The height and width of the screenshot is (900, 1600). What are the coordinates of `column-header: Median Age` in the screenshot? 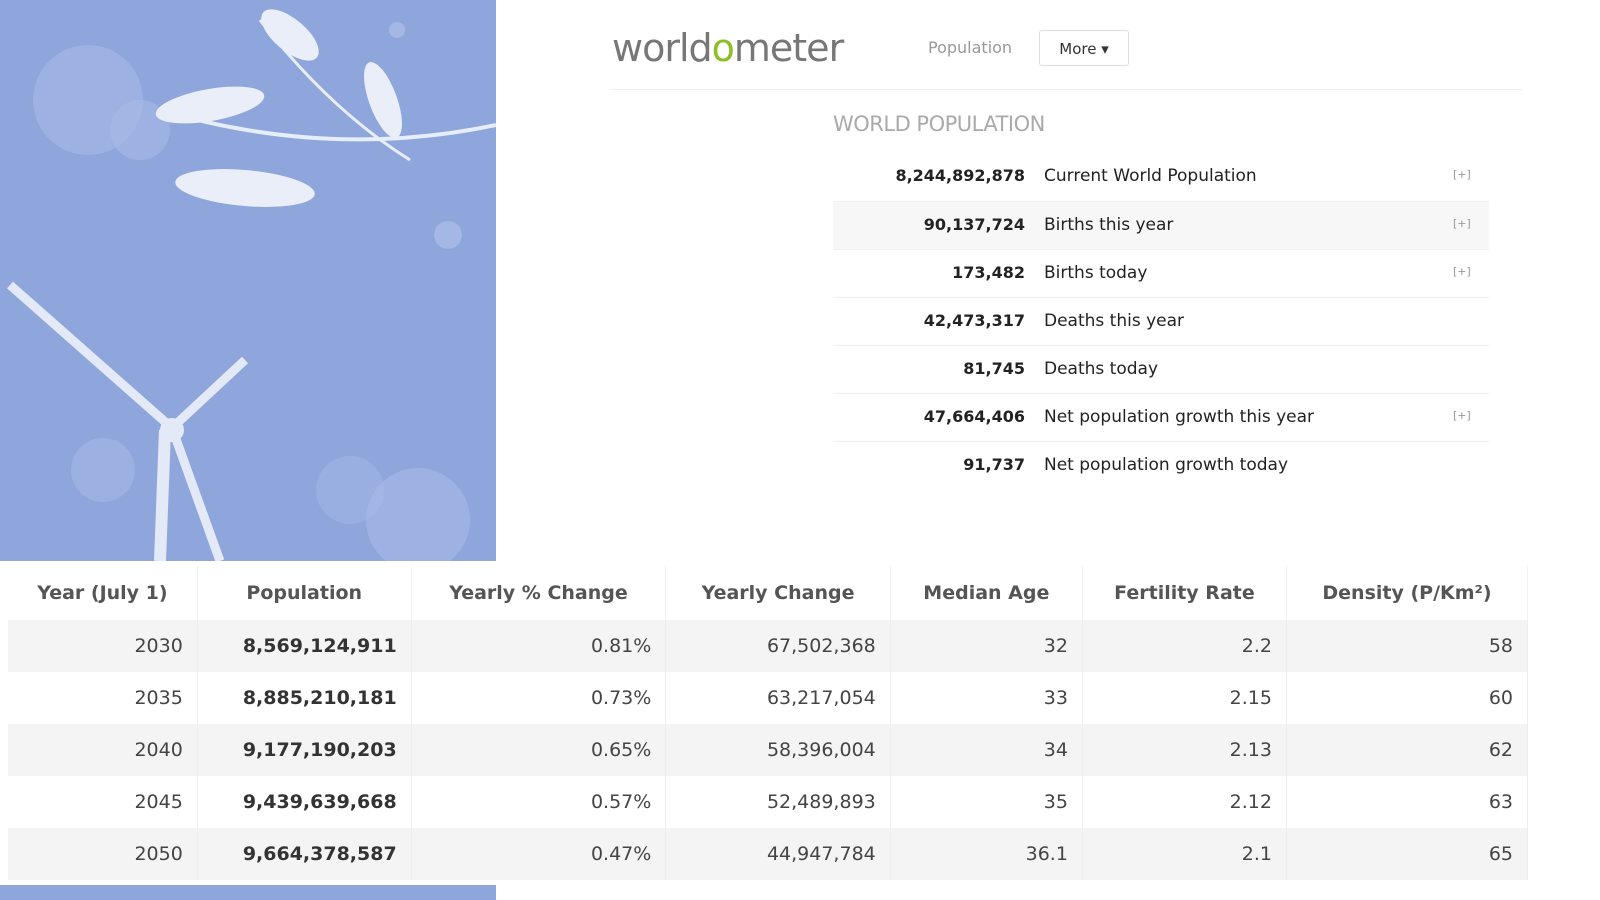 It's located at (986, 593).